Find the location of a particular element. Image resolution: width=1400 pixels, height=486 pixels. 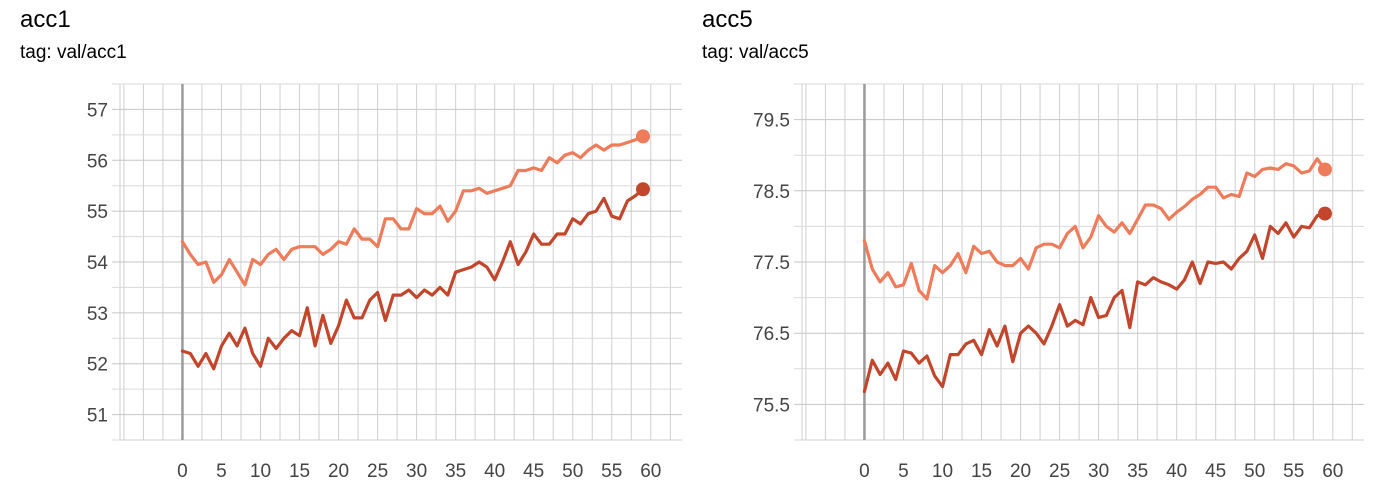

y-tick-label: 57 is located at coordinates (97, 110).